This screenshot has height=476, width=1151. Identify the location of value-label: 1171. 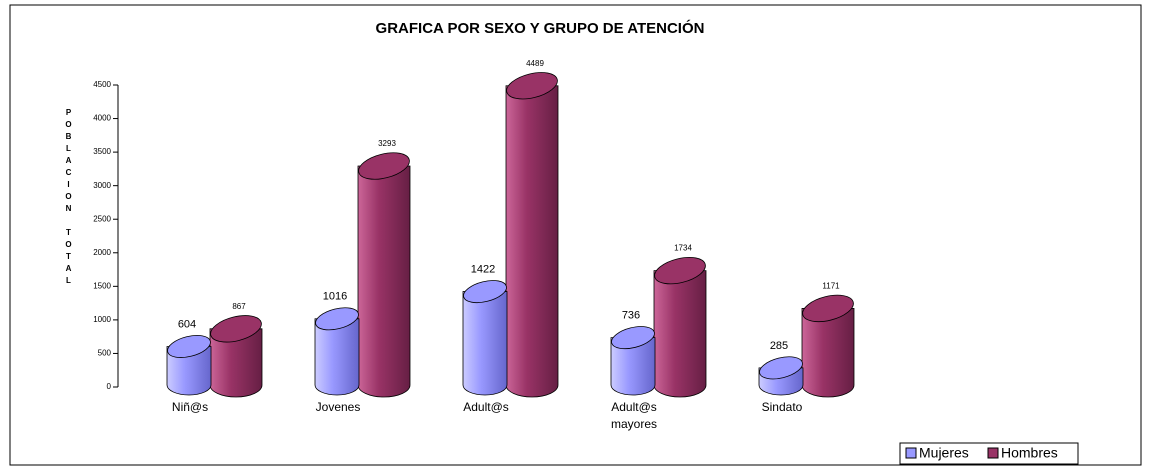
(831, 286).